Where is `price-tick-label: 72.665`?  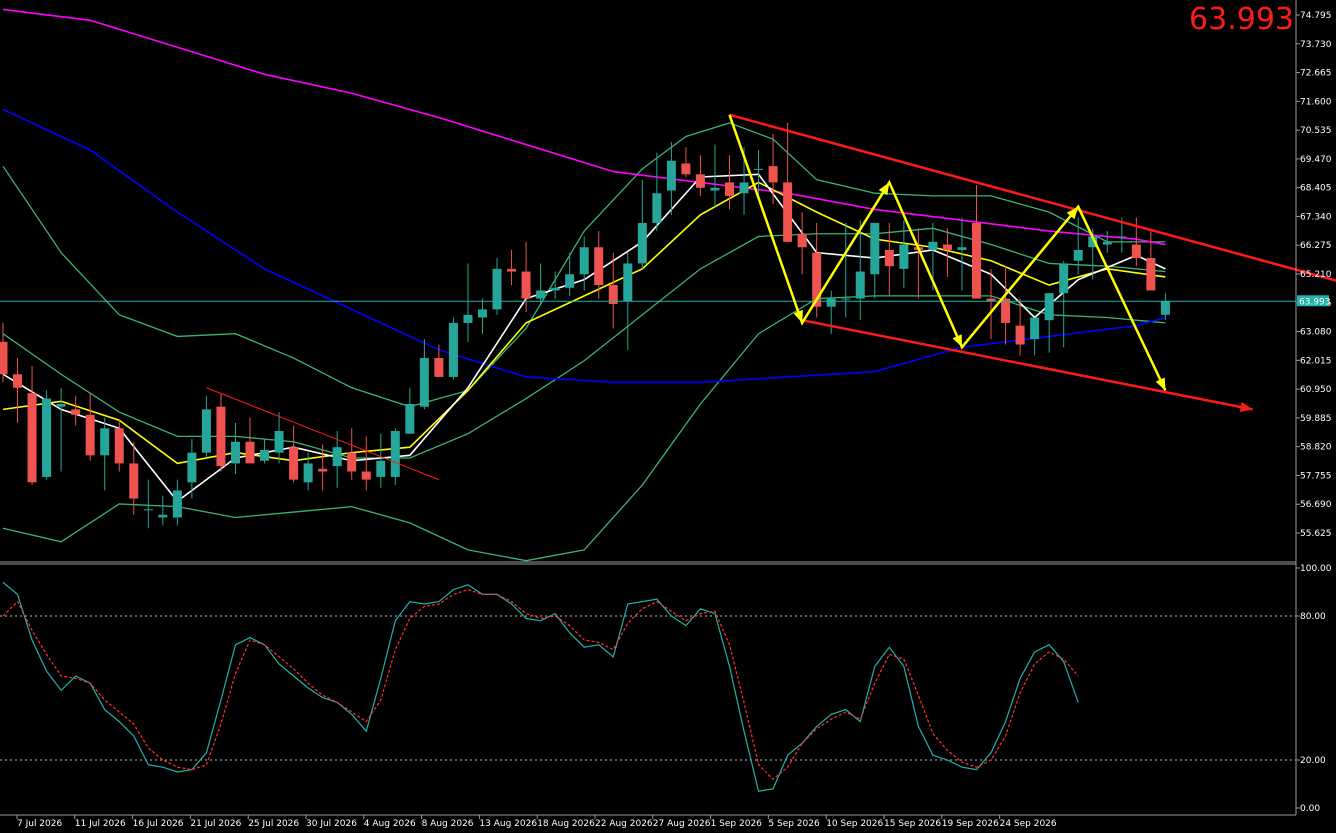 price-tick-label: 72.665 is located at coordinates (1316, 74).